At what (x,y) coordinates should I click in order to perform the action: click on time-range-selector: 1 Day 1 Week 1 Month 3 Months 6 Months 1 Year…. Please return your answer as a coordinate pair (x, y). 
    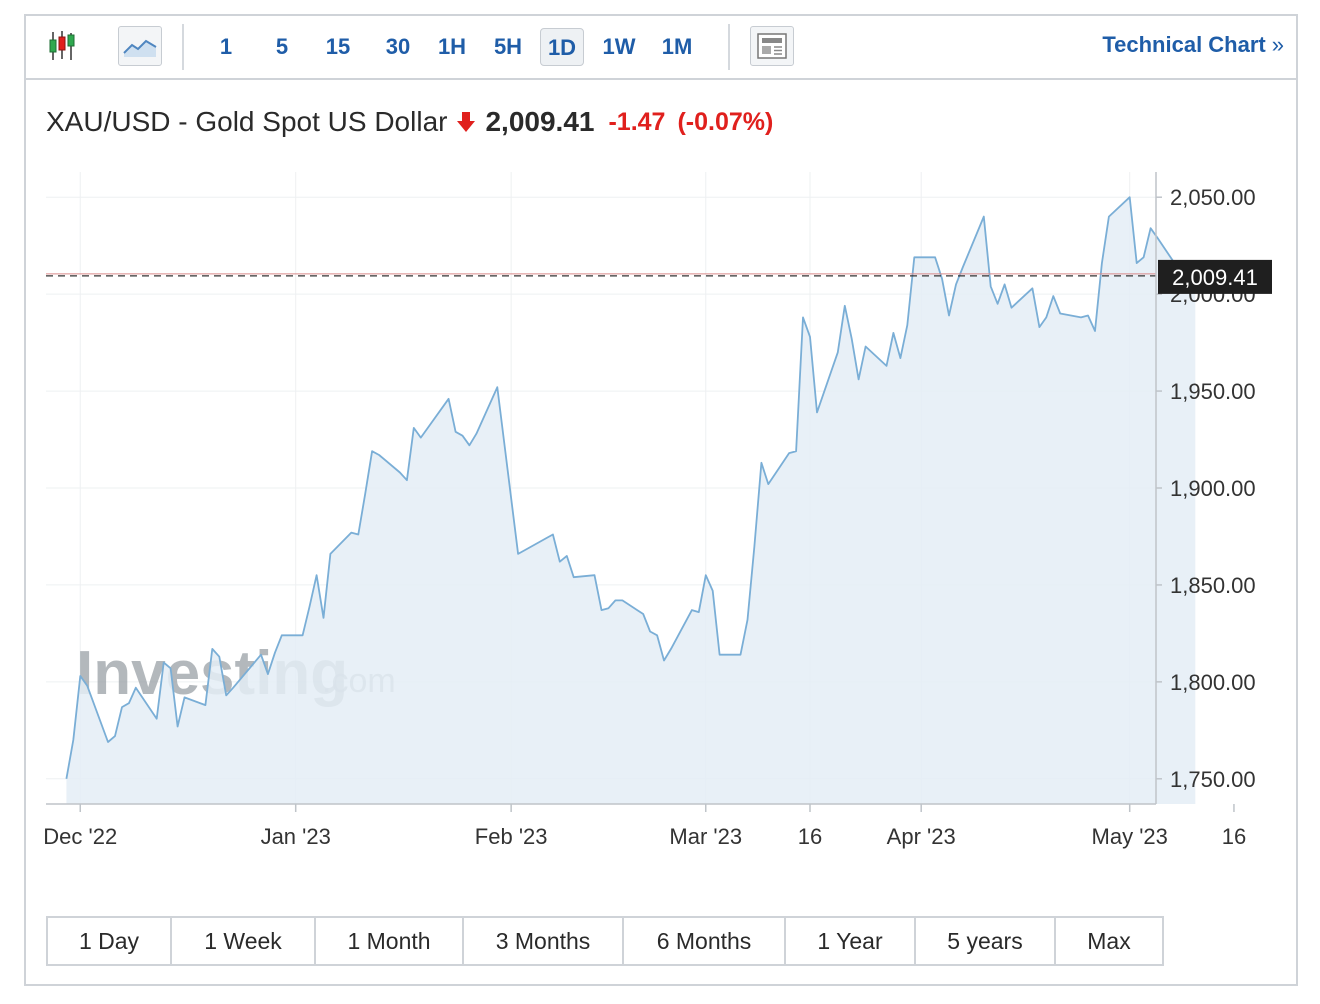
    Looking at the image, I should click on (605, 941).